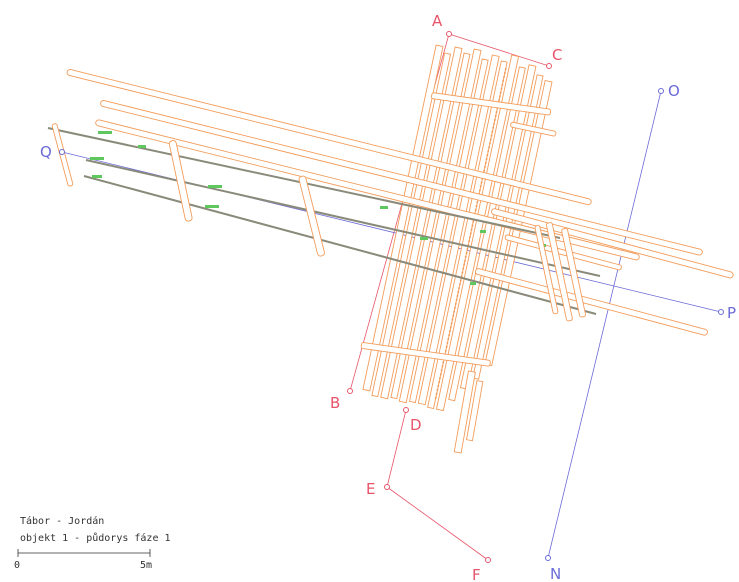  What do you see at coordinates (674, 91) in the screenshot?
I see `point-o-label: O` at bounding box center [674, 91].